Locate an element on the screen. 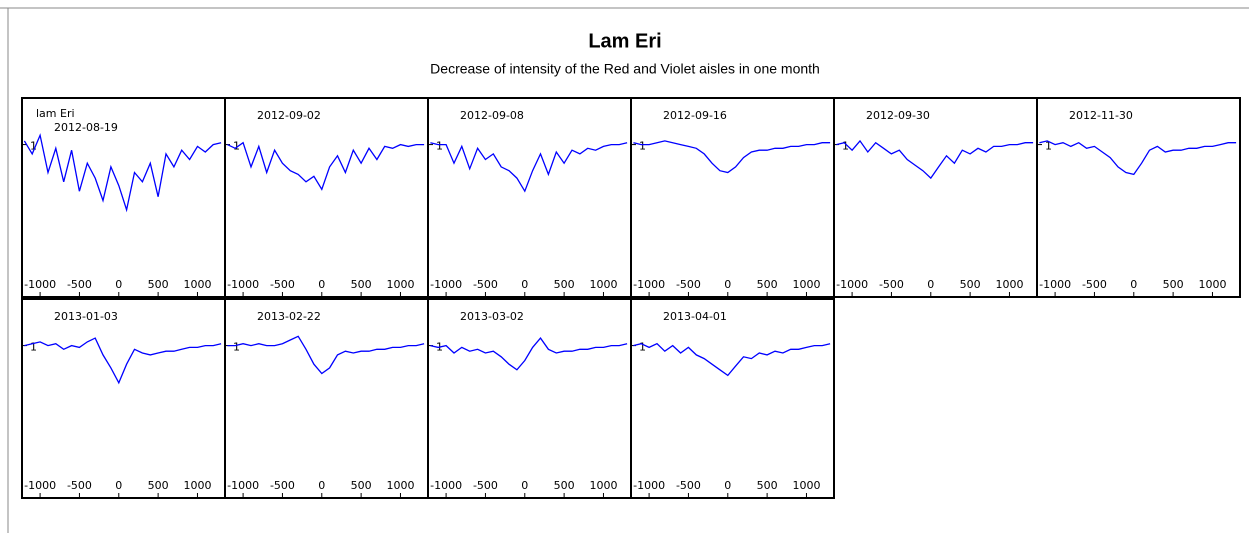  panel-title: 2012-08-19 is located at coordinates (86, 127).